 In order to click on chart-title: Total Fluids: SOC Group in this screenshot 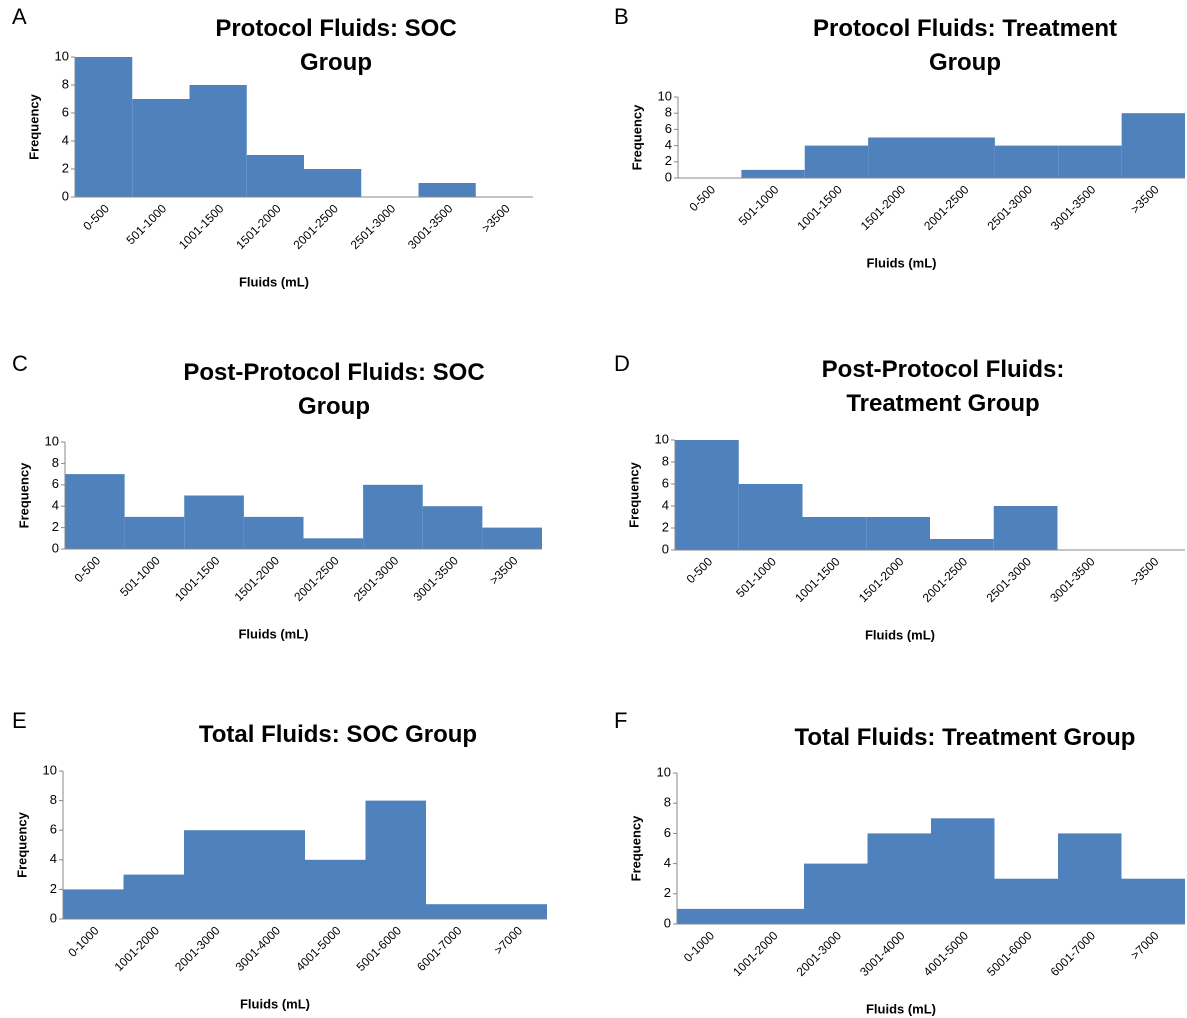, I will do `click(338, 734)`.